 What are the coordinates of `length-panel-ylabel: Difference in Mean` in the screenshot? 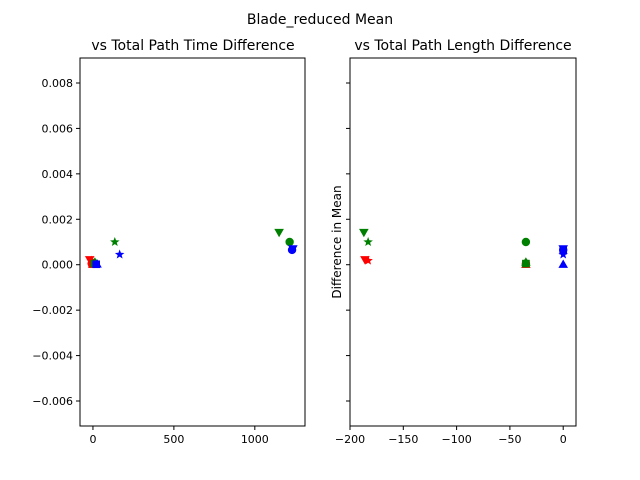 It's located at (337, 241).